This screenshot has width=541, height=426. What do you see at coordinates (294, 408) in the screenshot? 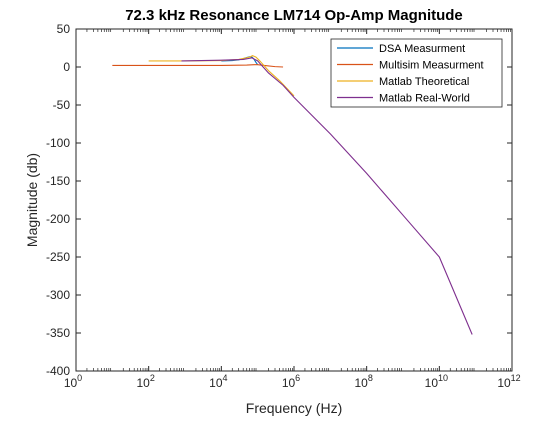
I see `x-axis-label: Frequency (Hz)` at bounding box center [294, 408].